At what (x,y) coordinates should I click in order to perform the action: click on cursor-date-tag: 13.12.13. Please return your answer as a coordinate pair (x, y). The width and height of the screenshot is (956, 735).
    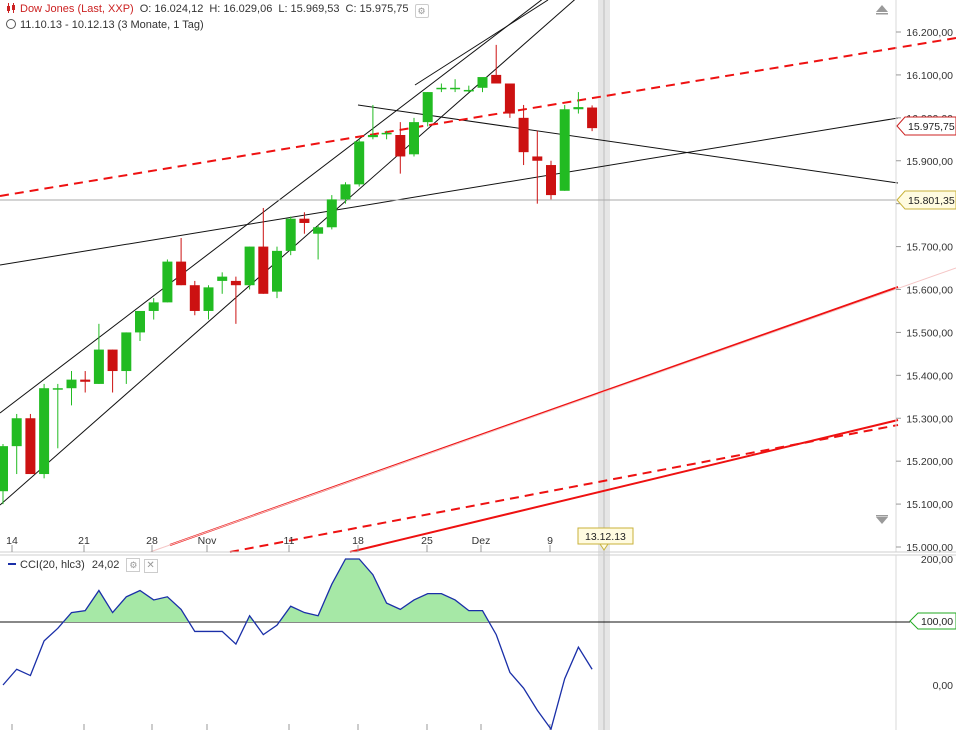
    Looking at the image, I should click on (605, 539).